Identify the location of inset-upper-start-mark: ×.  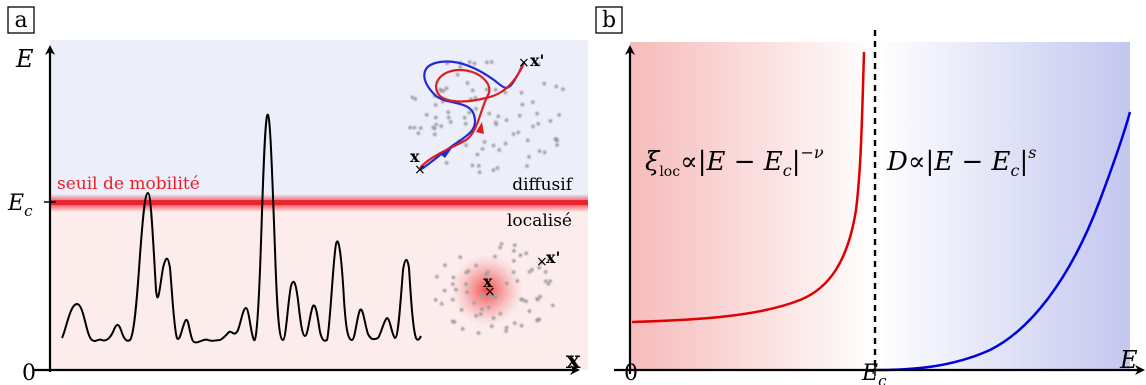
(420, 170).